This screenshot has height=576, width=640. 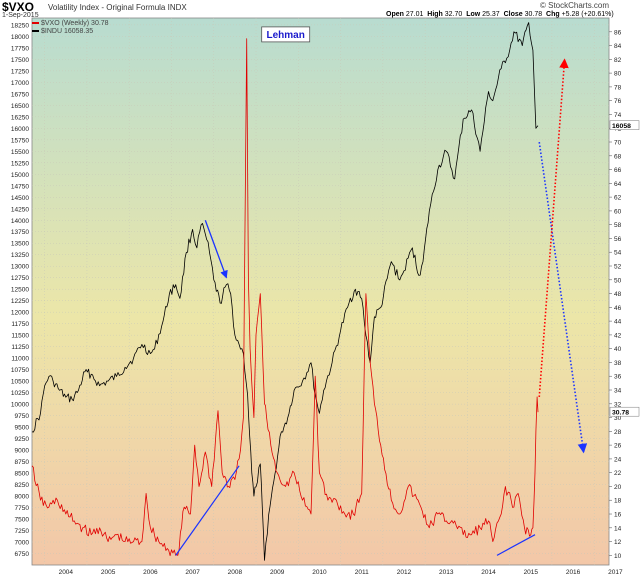 I want to click on right-tick-label: 78, so click(x=618, y=87).